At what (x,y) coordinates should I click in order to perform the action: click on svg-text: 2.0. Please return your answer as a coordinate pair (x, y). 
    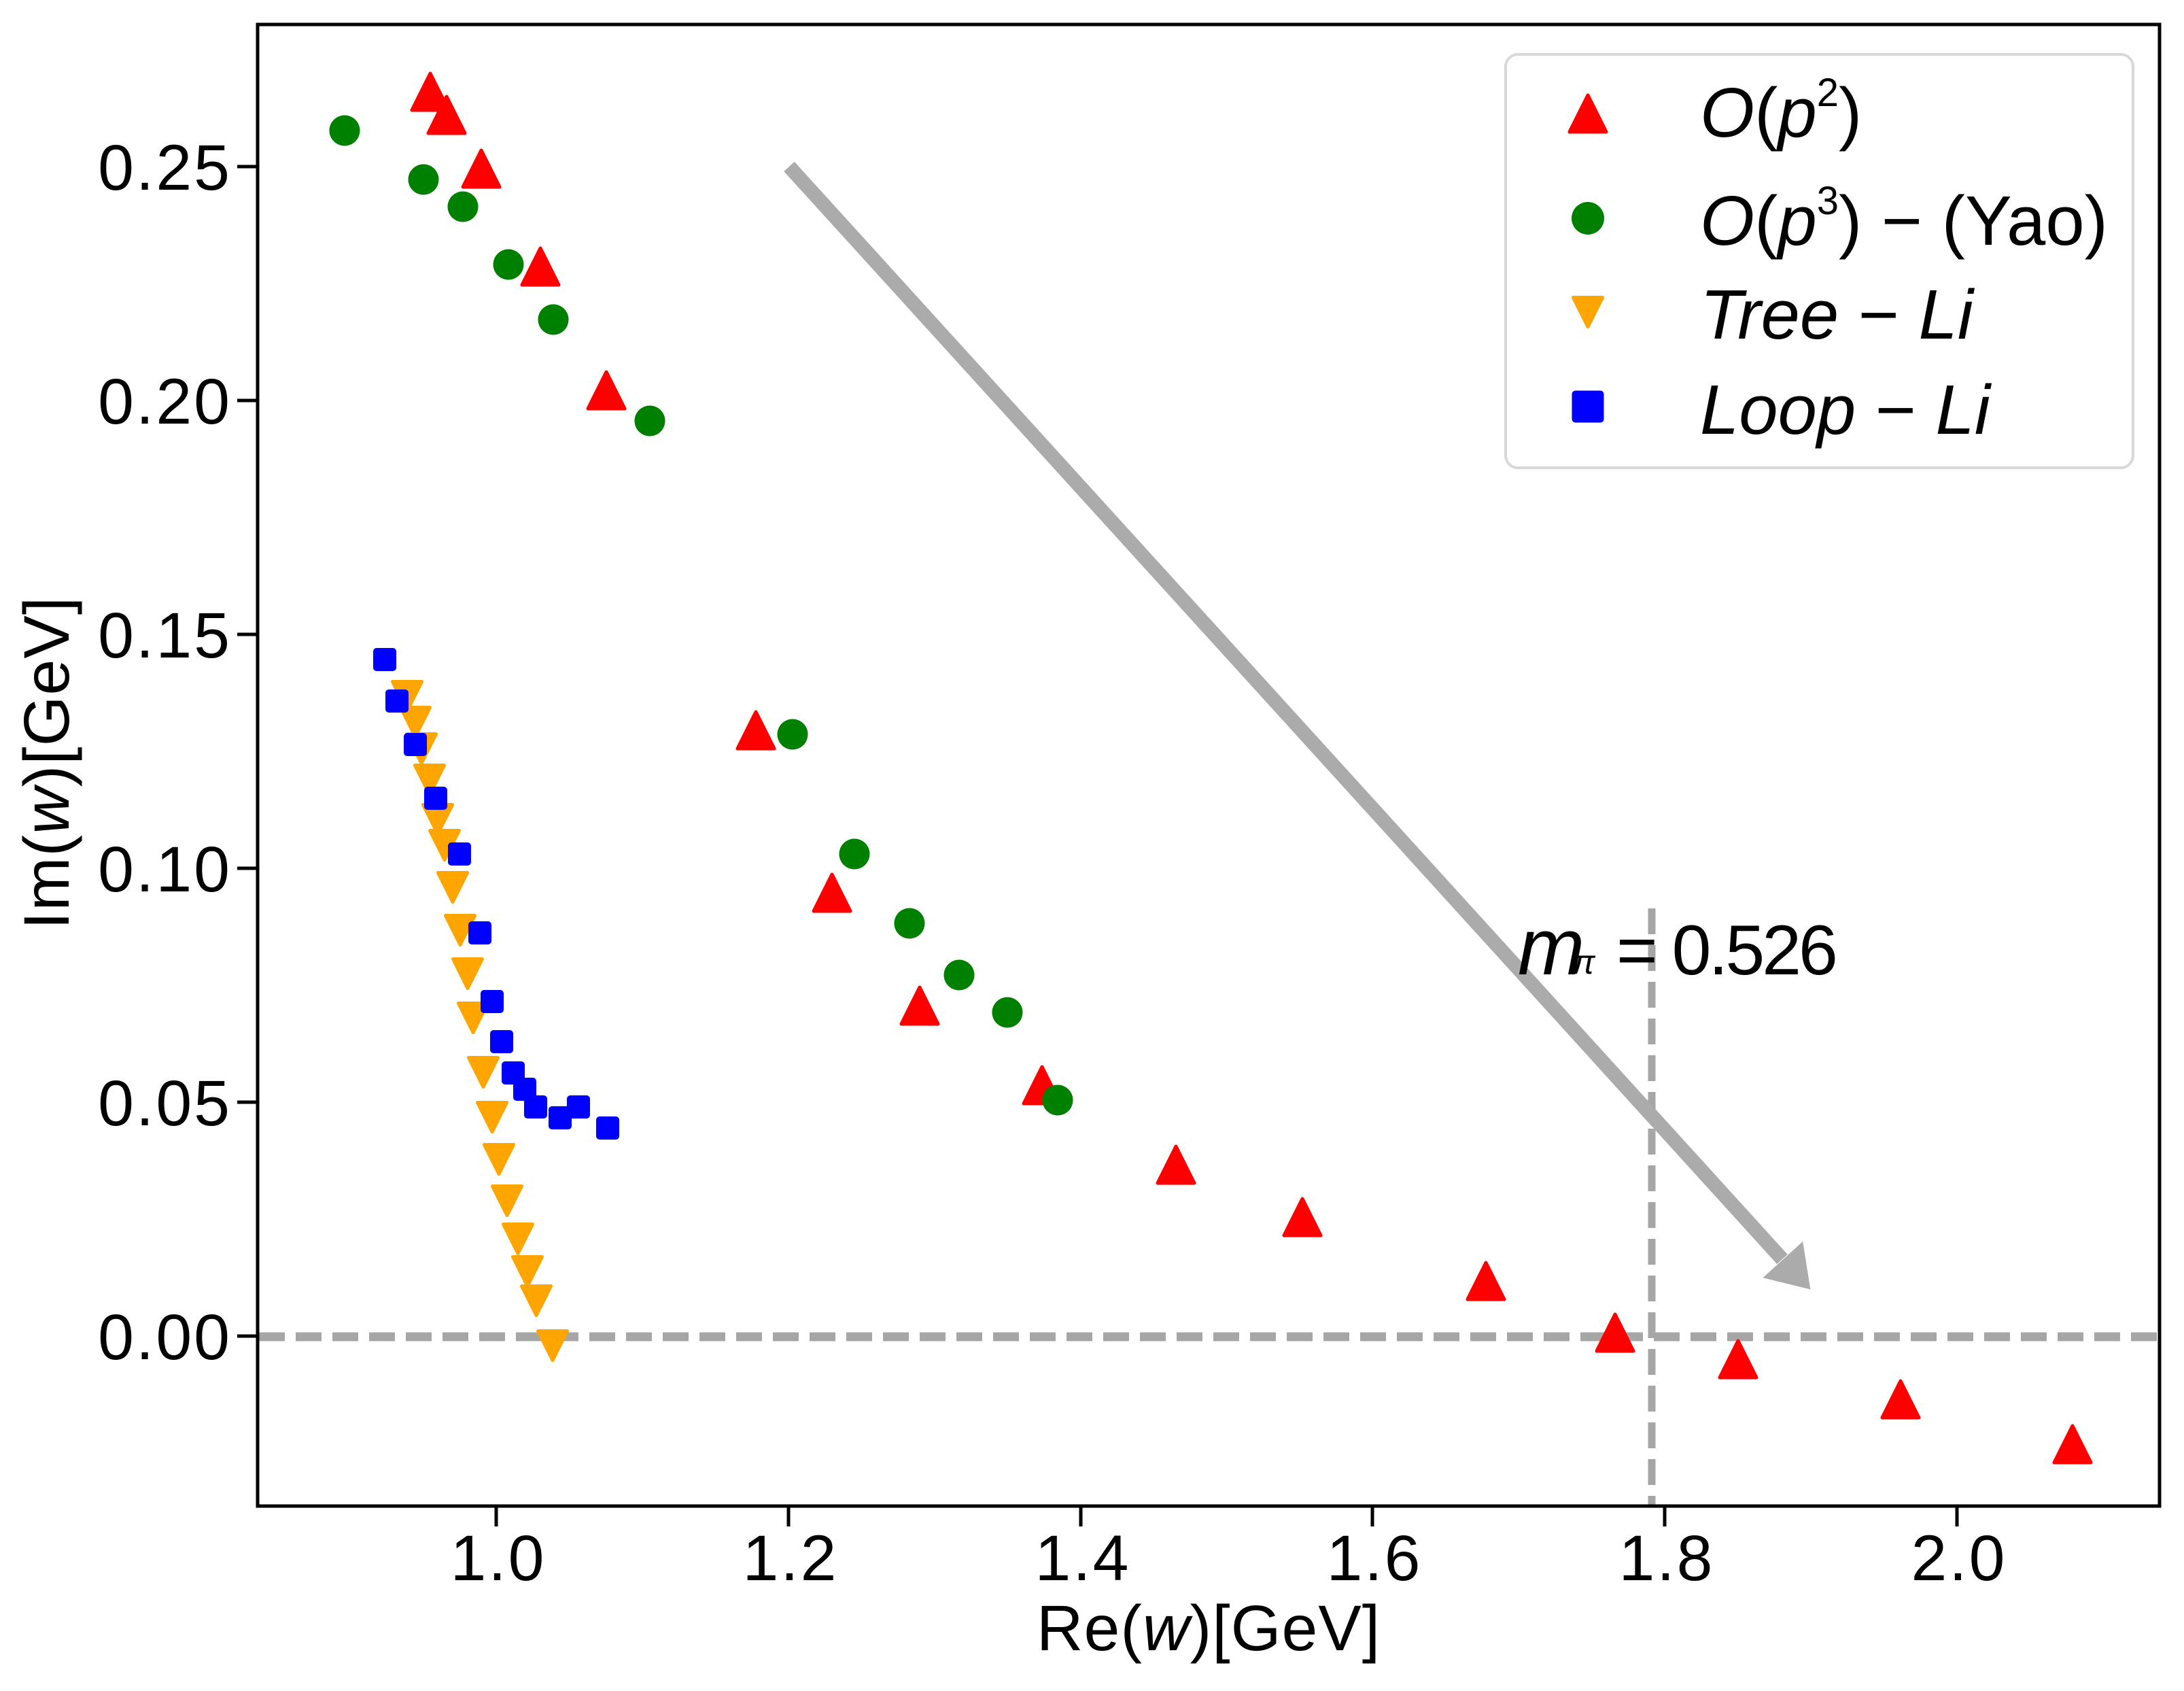
    Looking at the image, I should click on (1959, 1558).